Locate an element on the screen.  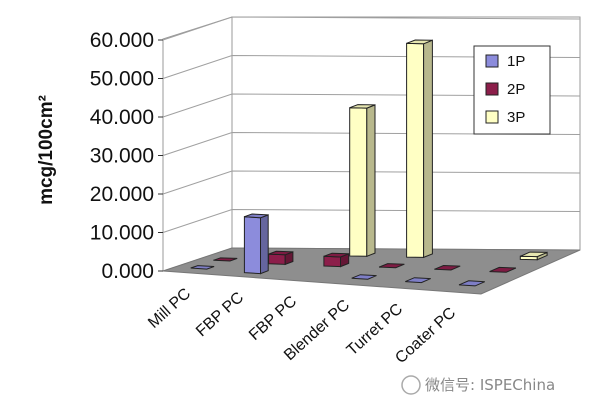
y-tick-label: 40.000 is located at coordinates (122, 117).